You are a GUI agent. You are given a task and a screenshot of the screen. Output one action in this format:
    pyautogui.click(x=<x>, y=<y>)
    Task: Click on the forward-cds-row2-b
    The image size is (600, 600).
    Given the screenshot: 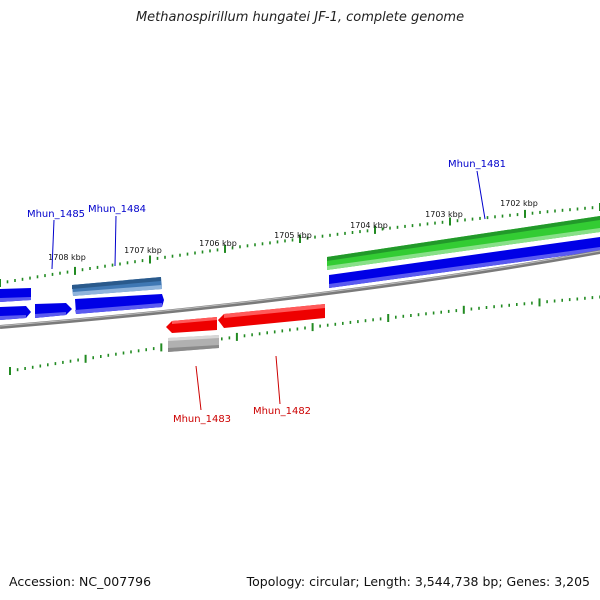 What is the action you would take?
    pyautogui.click(x=119, y=304)
    